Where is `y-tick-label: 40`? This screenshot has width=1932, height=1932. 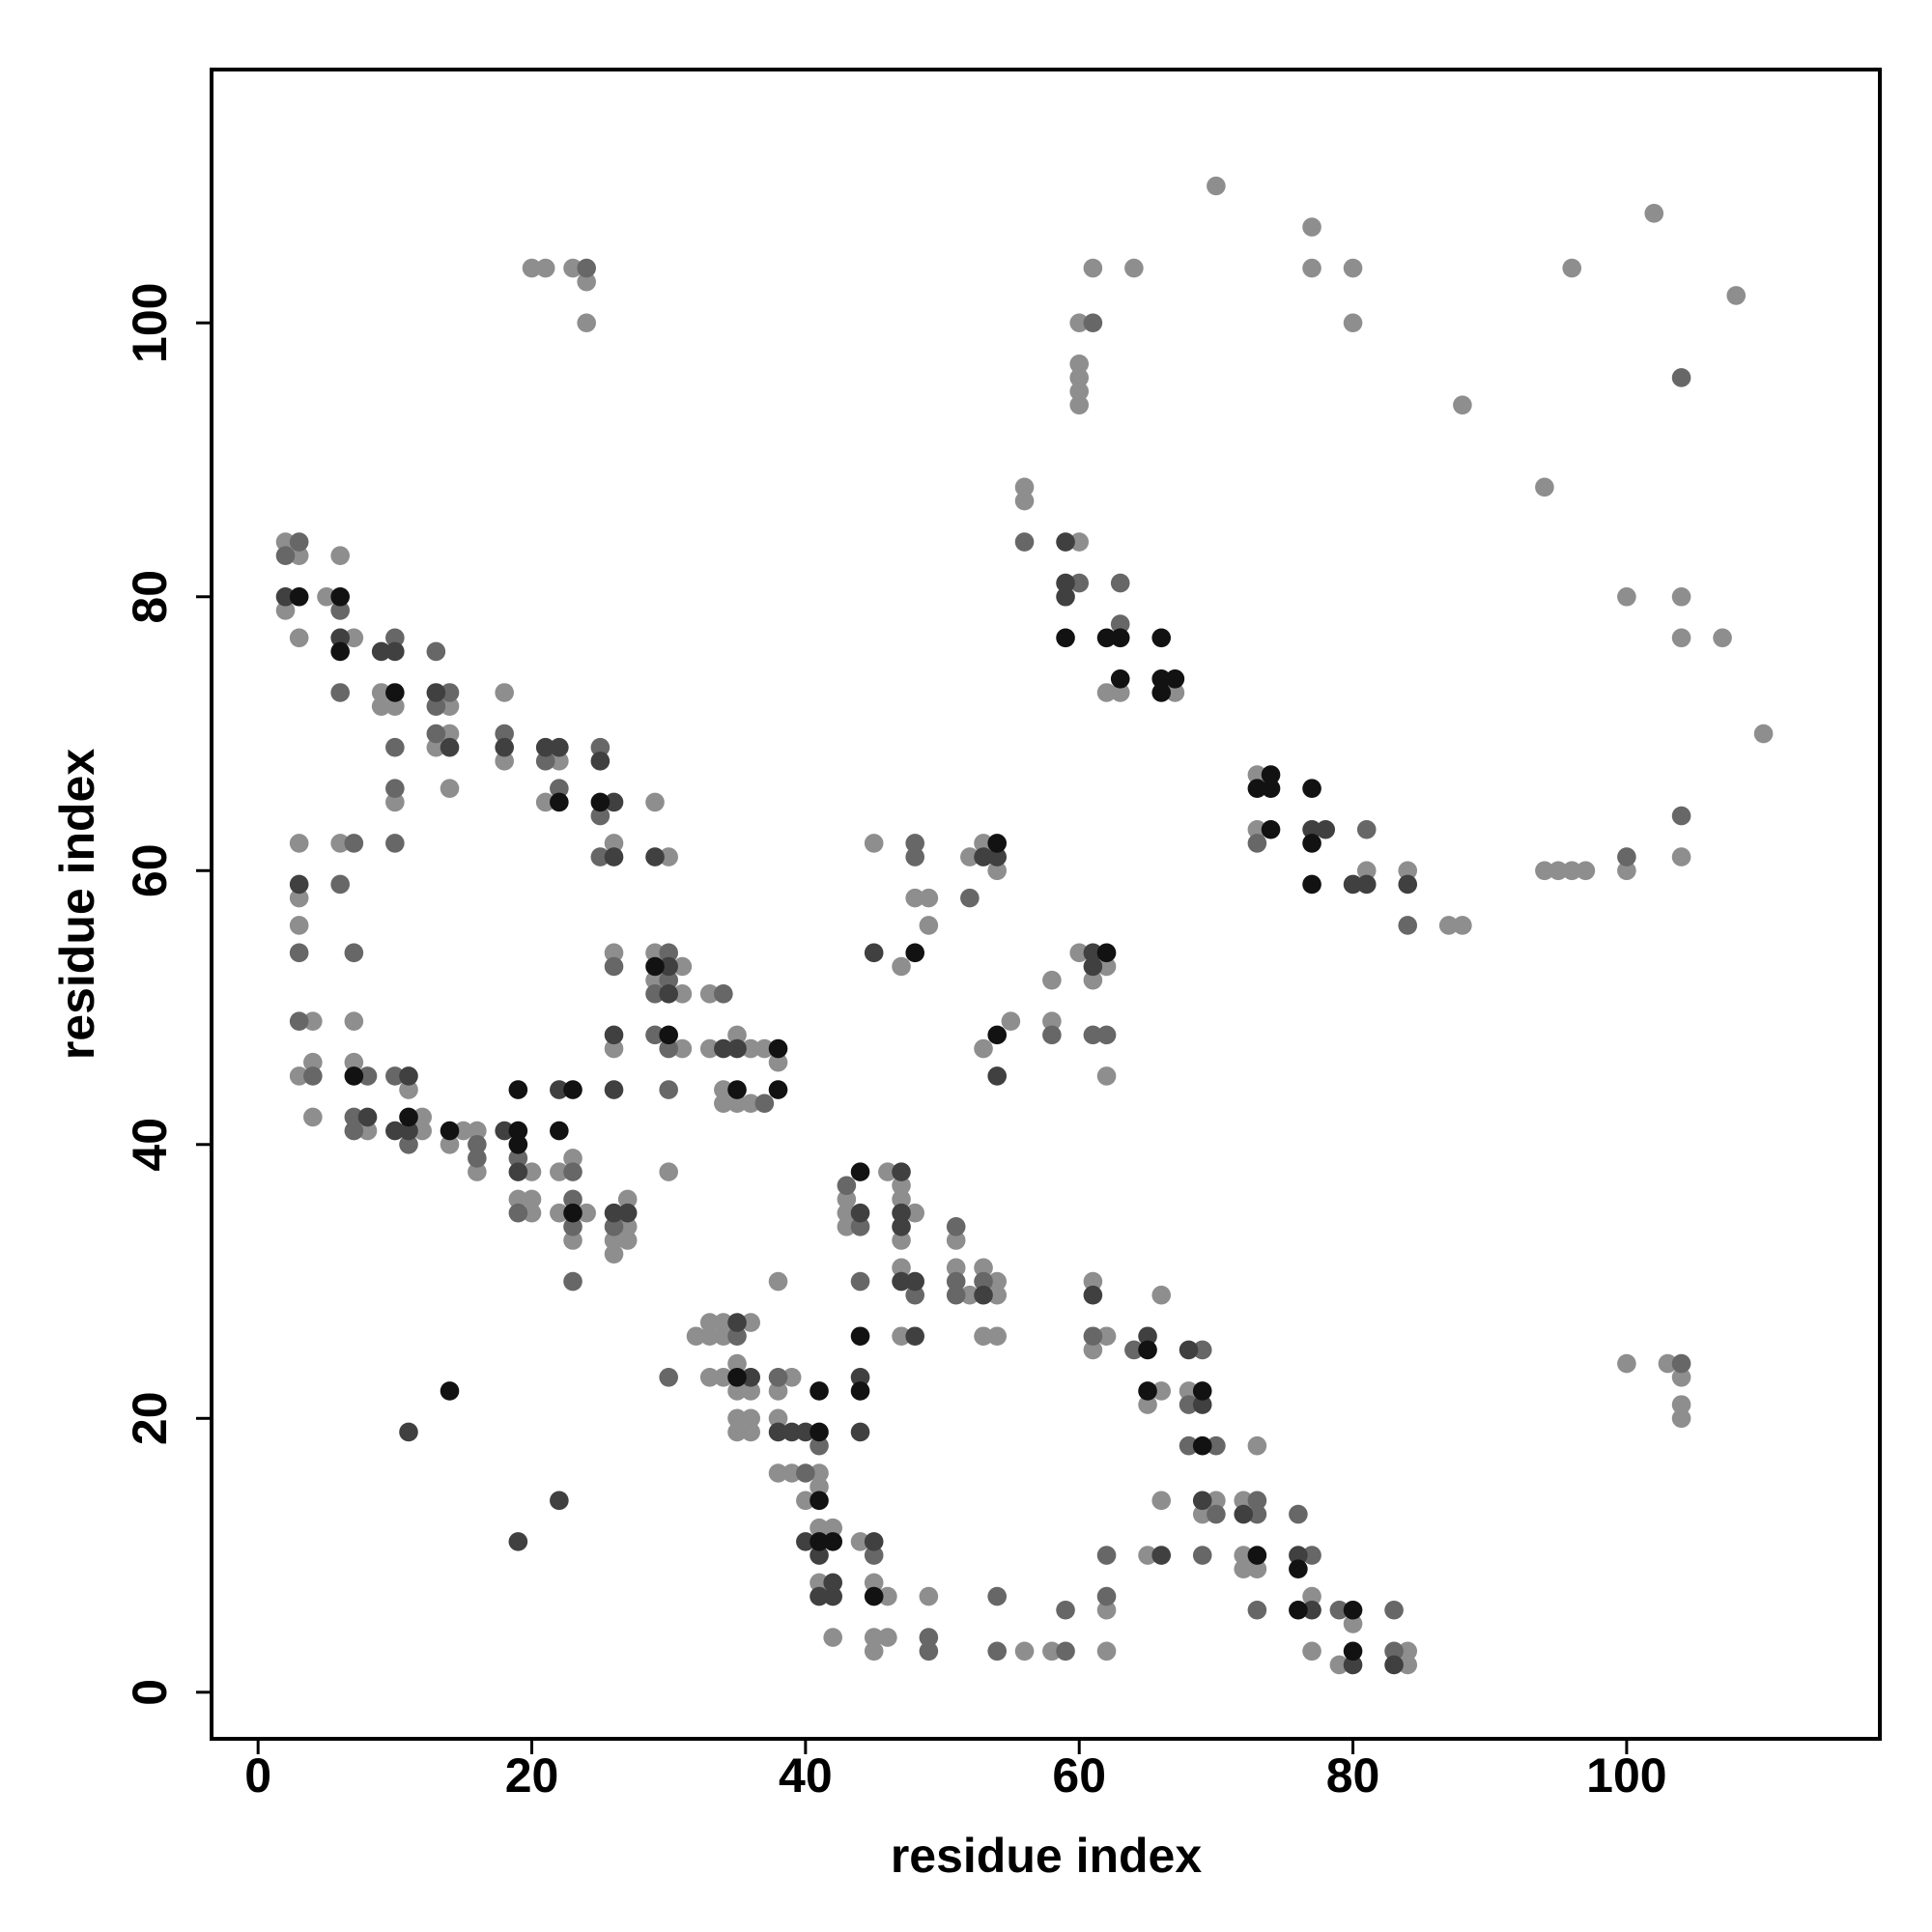
y-tick-label: 40 is located at coordinates (150, 1145).